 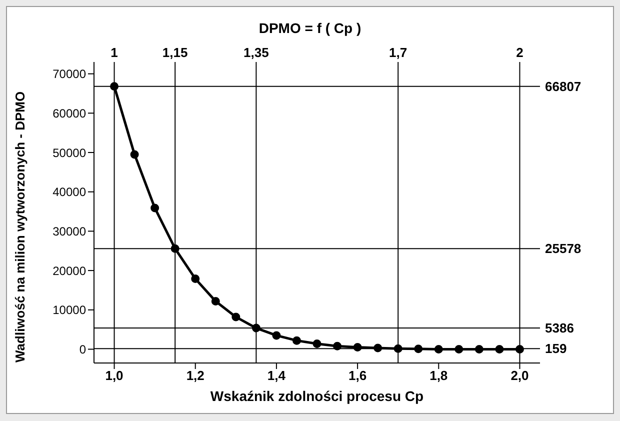 What do you see at coordinates (175, 52) in the screenshot?
I see `ref-line-label: 1,15` at bounding box center [175, 52].